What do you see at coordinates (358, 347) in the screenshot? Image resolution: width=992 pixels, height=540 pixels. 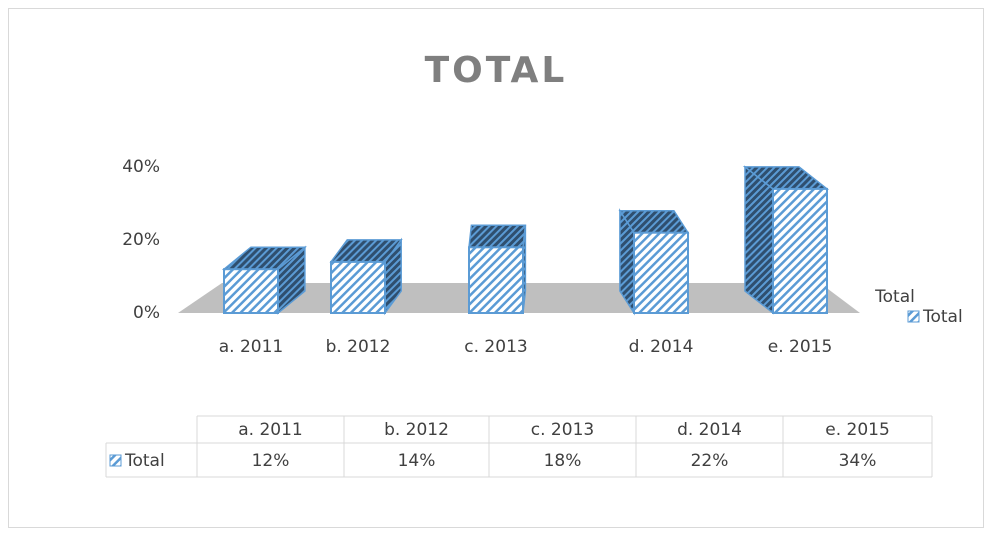 I see `x-tick-label: b. 2012` at bounding box center [358, 347].